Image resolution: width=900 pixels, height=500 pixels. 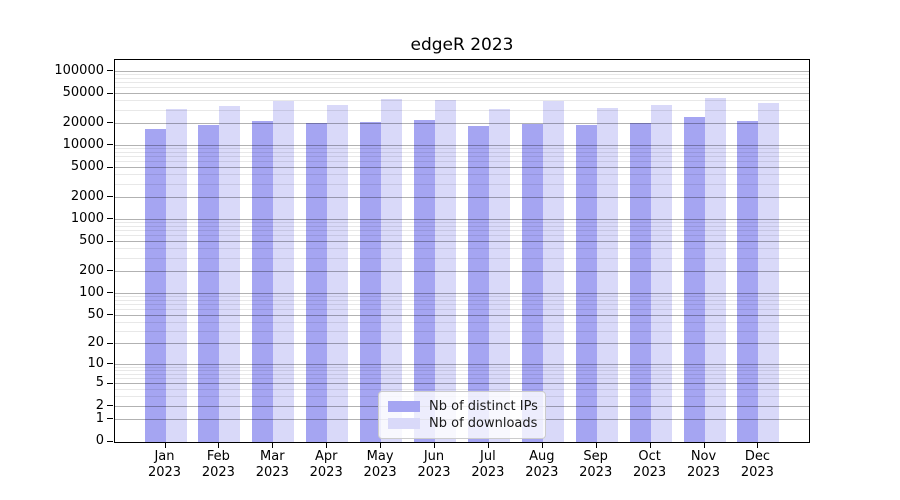 What do you see at coordinates (640, 282) in the screenshot?
I see `bar-distinct-ips-oct` at bounding box center [640, 282].